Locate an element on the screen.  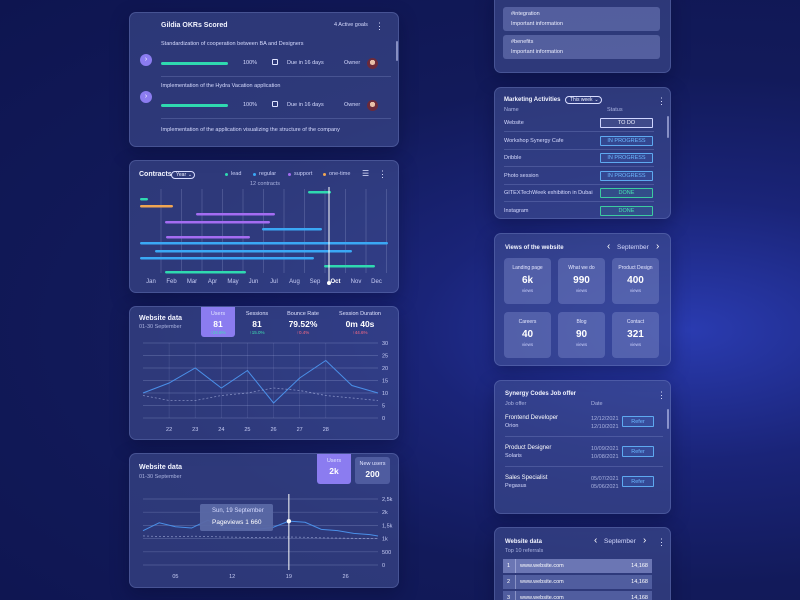
view-tile: Product Design 400 views is located at coordinates (635, 281).